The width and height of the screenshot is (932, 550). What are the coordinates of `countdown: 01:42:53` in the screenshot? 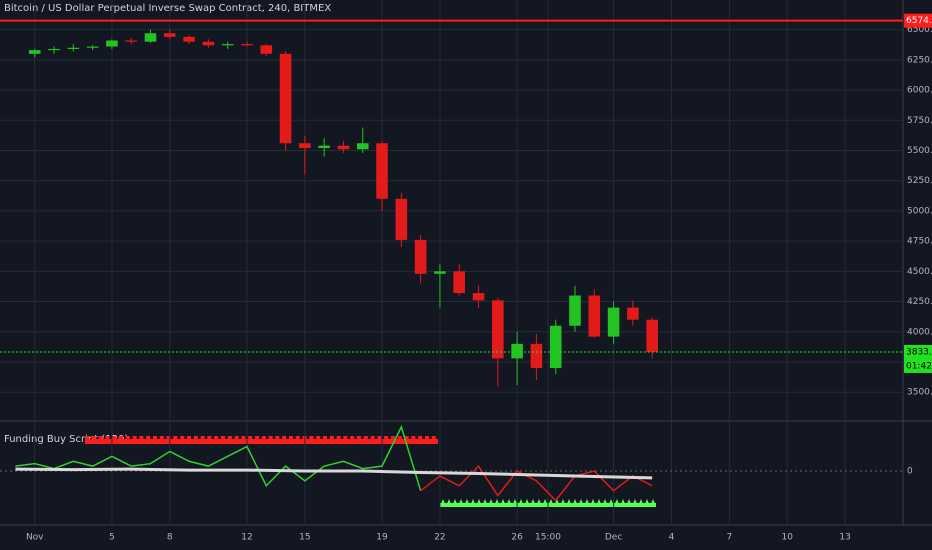 It's located at (919, 366).